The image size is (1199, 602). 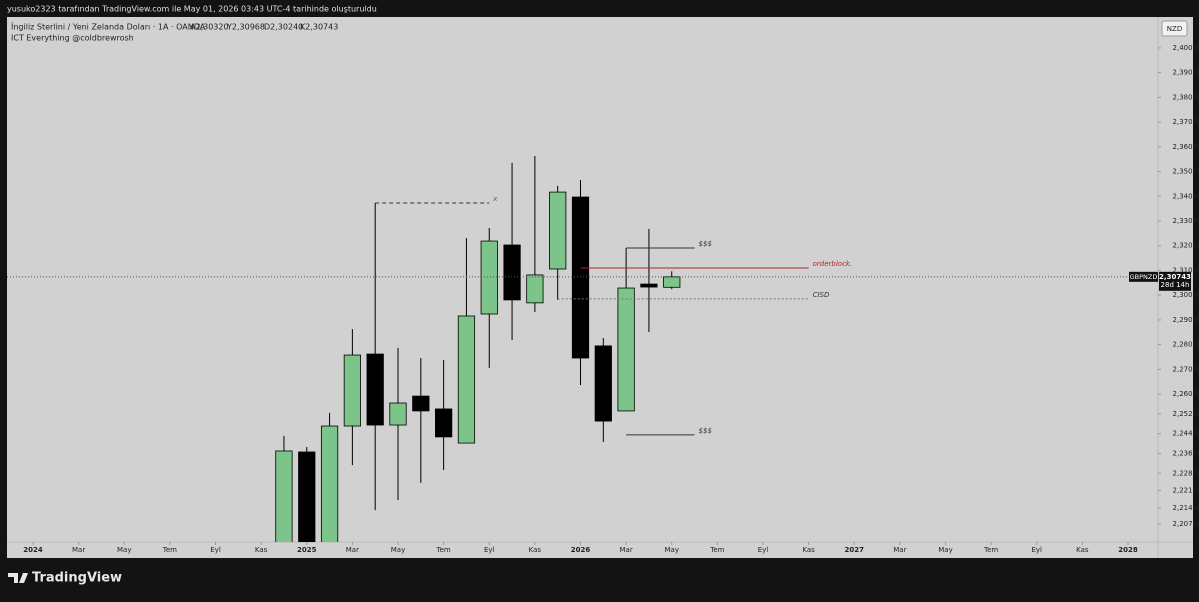 What do you see at coordinates (1186, 453) in the screenshot?
I see `y-tick-label: 2,23600` at bounding box center [1186, 453].